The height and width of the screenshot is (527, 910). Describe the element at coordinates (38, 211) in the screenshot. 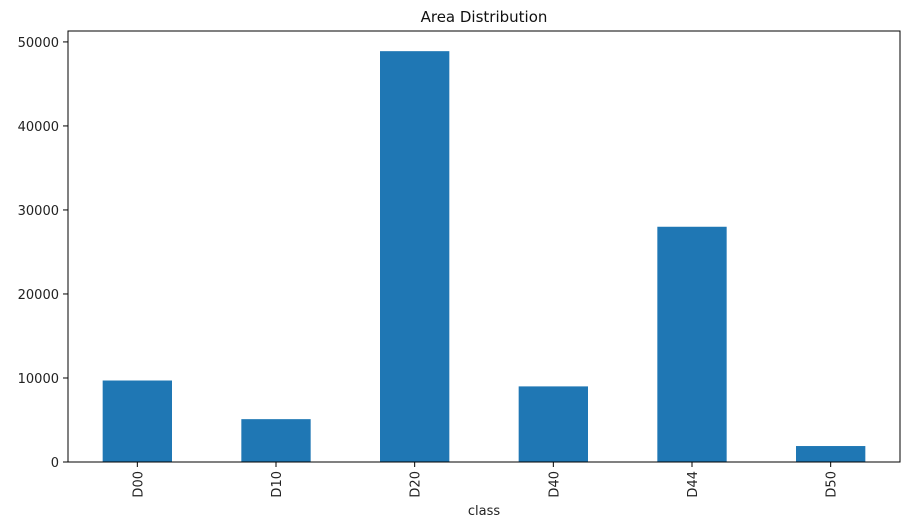

I see `y-tick-label: 30000` at that location.